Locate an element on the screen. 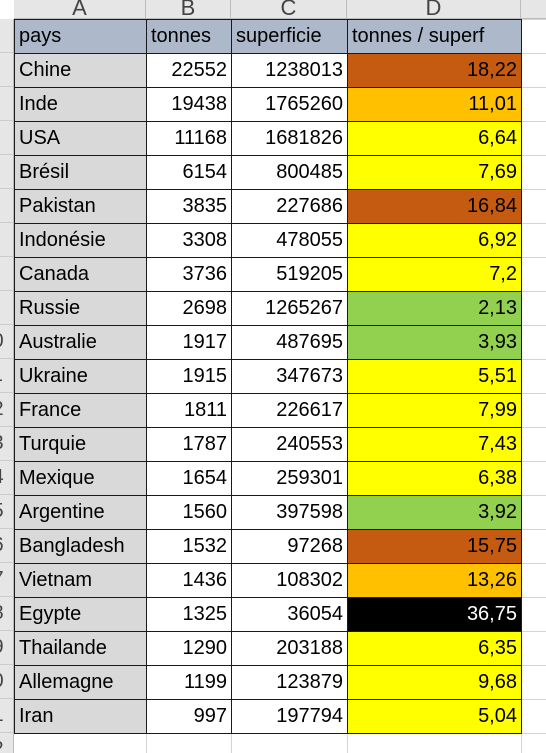 Image resolution: width=546 pixels, height=753 pixels. column-letter: A is located at coordinates (80, 9).